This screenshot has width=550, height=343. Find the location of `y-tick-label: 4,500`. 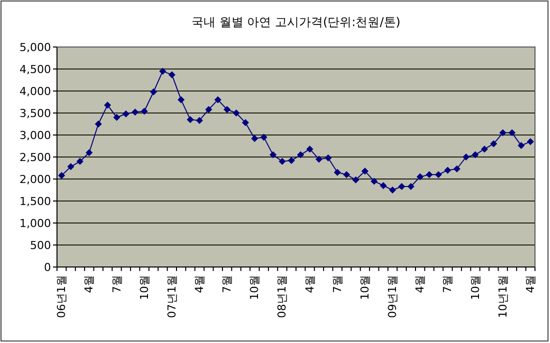

y-tick-label: 4,500 is located at coordinates (35, 69).